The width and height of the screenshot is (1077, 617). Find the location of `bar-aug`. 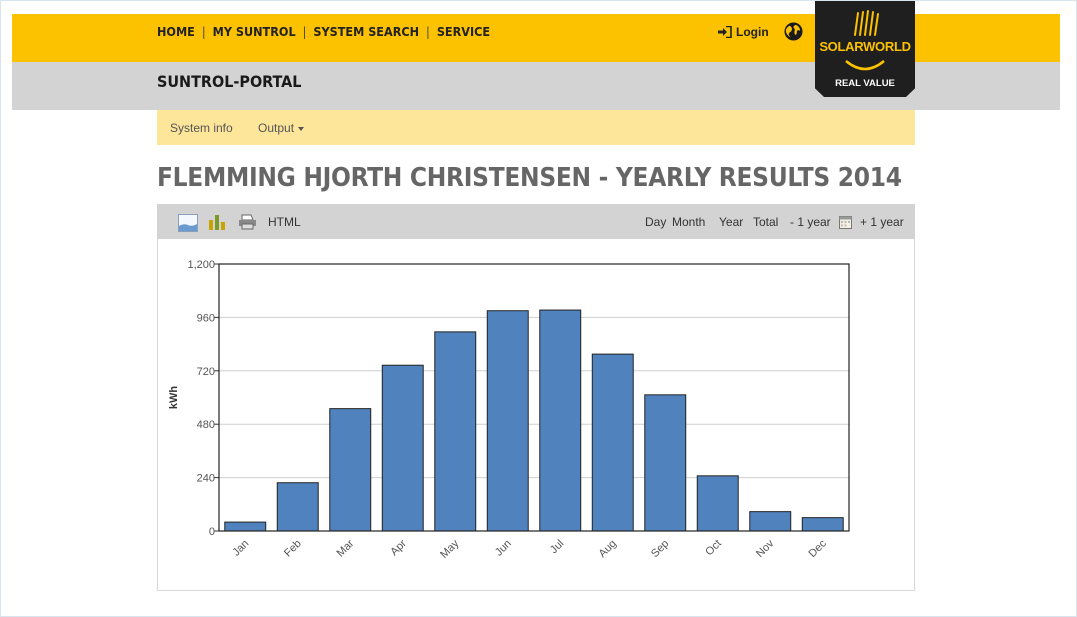

bar-aug is located at coordinates (612, 442).